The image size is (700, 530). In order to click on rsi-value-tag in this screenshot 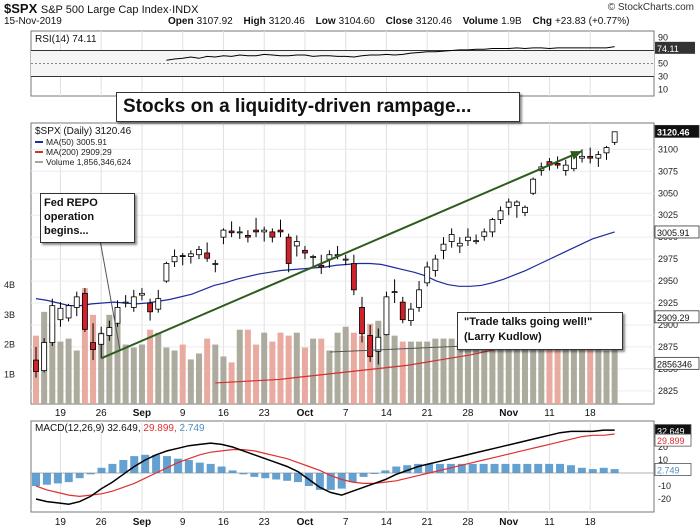, I will do `click(675, 47)`.